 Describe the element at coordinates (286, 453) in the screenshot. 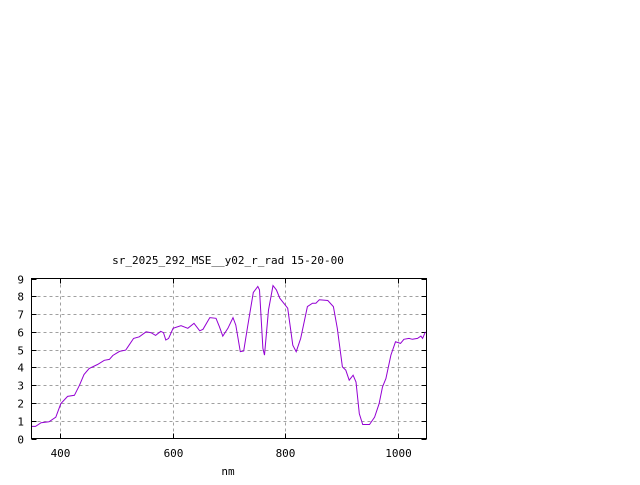

I see `x-tick-label: 800` at that location.